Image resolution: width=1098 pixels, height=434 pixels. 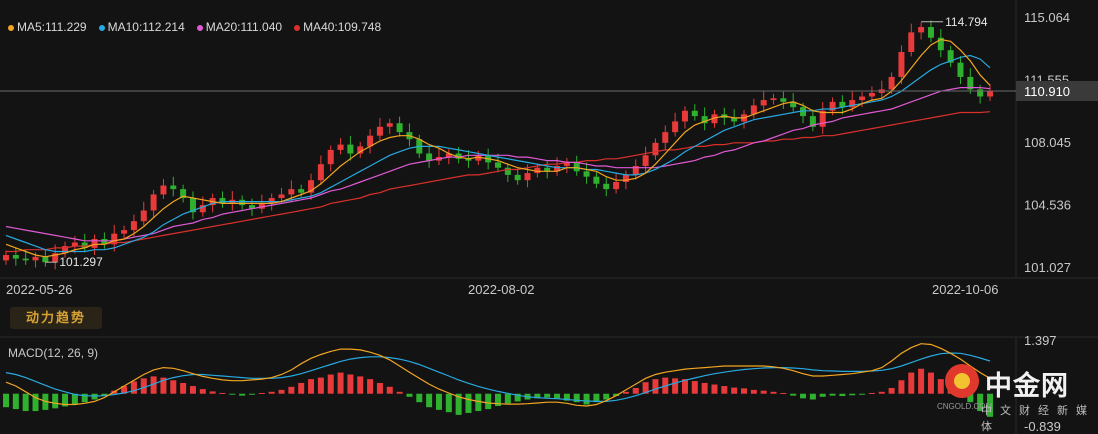 I want to click on macd-dif-line, so click(x=498, y=375).